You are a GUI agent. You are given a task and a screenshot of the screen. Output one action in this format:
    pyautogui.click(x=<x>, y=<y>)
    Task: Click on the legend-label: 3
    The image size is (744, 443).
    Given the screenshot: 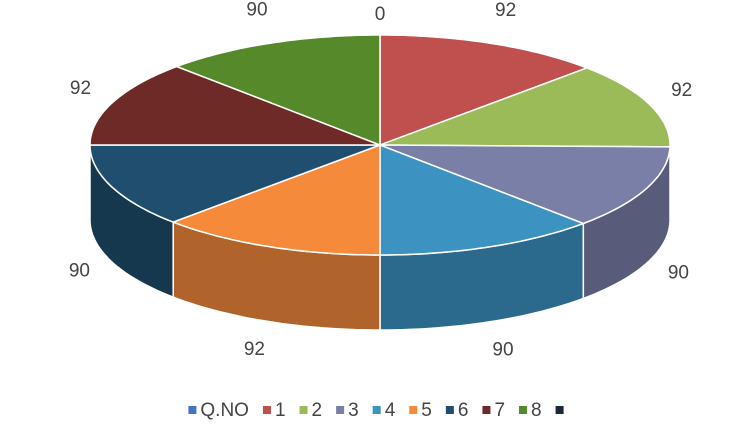 What is the action you would take?
    pyautogui.click(x=353, y=410)
    